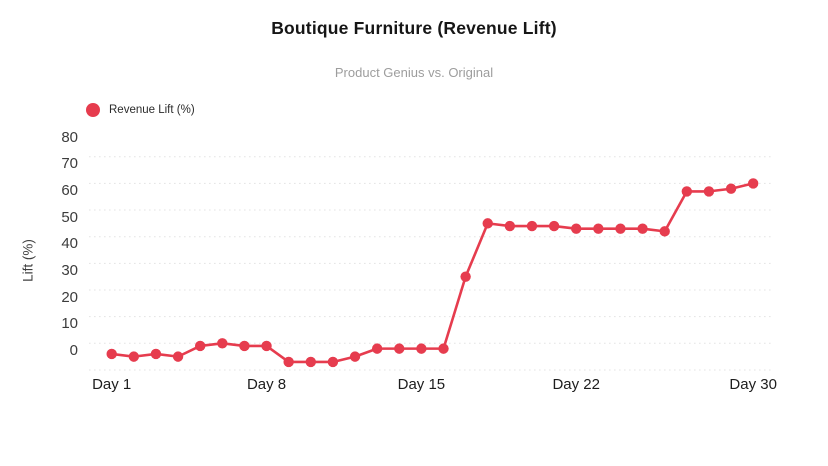 This screenshot has height=466, width=828. What do you see at coordinates (69, 190) in the screenshot?
I see `y-tick-label: 60` at bounding box center [69, 190].